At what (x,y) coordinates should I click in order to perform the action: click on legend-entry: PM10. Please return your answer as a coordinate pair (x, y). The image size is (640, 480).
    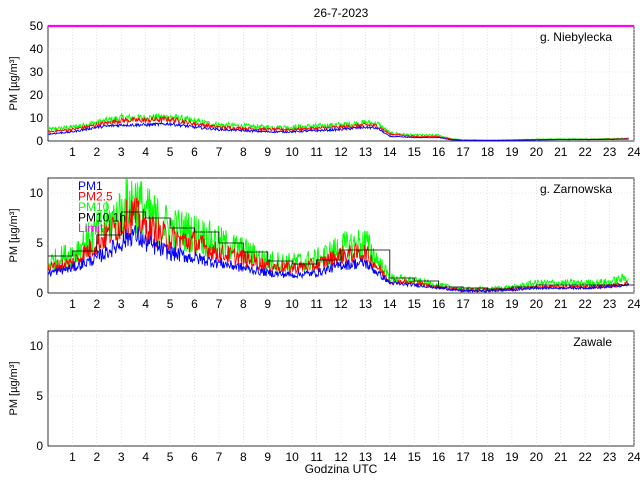
    Looking at the image, I should click on (94, 207).